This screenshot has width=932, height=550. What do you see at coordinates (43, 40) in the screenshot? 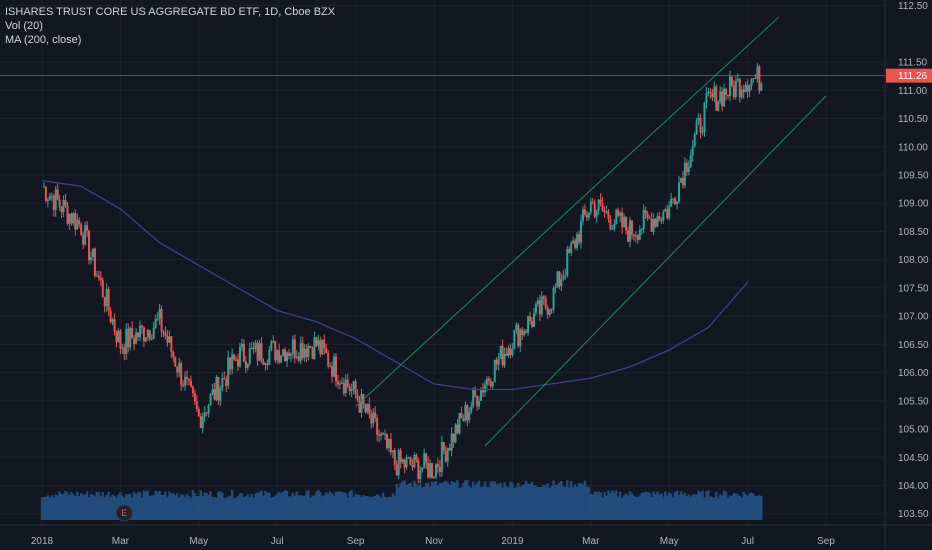
I see `moving-average-indicator-label: MA (200, close)` at bounding box center [43, 40].